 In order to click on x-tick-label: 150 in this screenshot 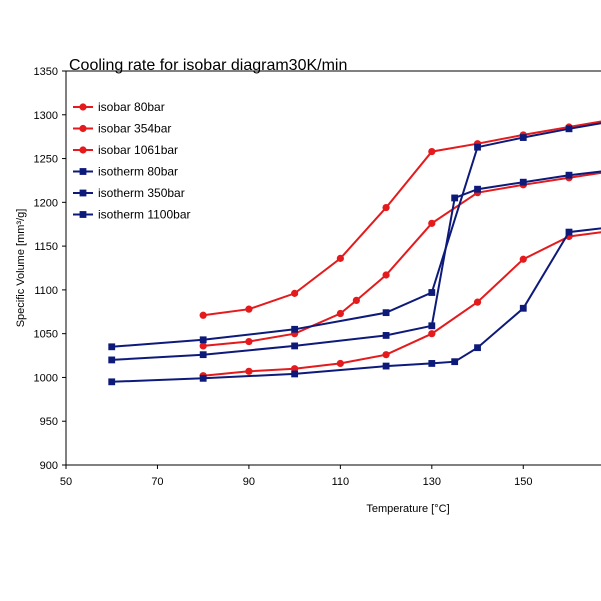, I will do `click(523, 482)`.